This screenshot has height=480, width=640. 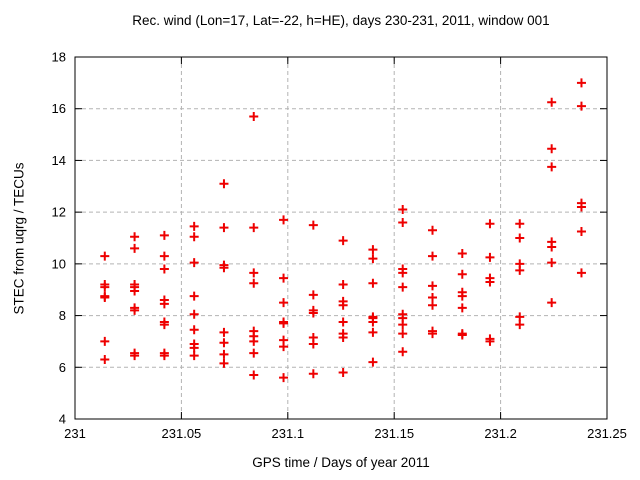 I want to click on x-tick-label: 231.25, so click(x=607, y=433).